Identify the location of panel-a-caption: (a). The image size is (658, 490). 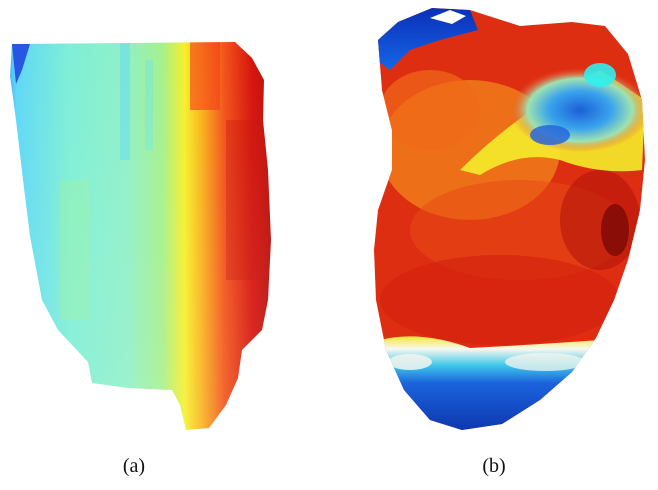
(134, 466).